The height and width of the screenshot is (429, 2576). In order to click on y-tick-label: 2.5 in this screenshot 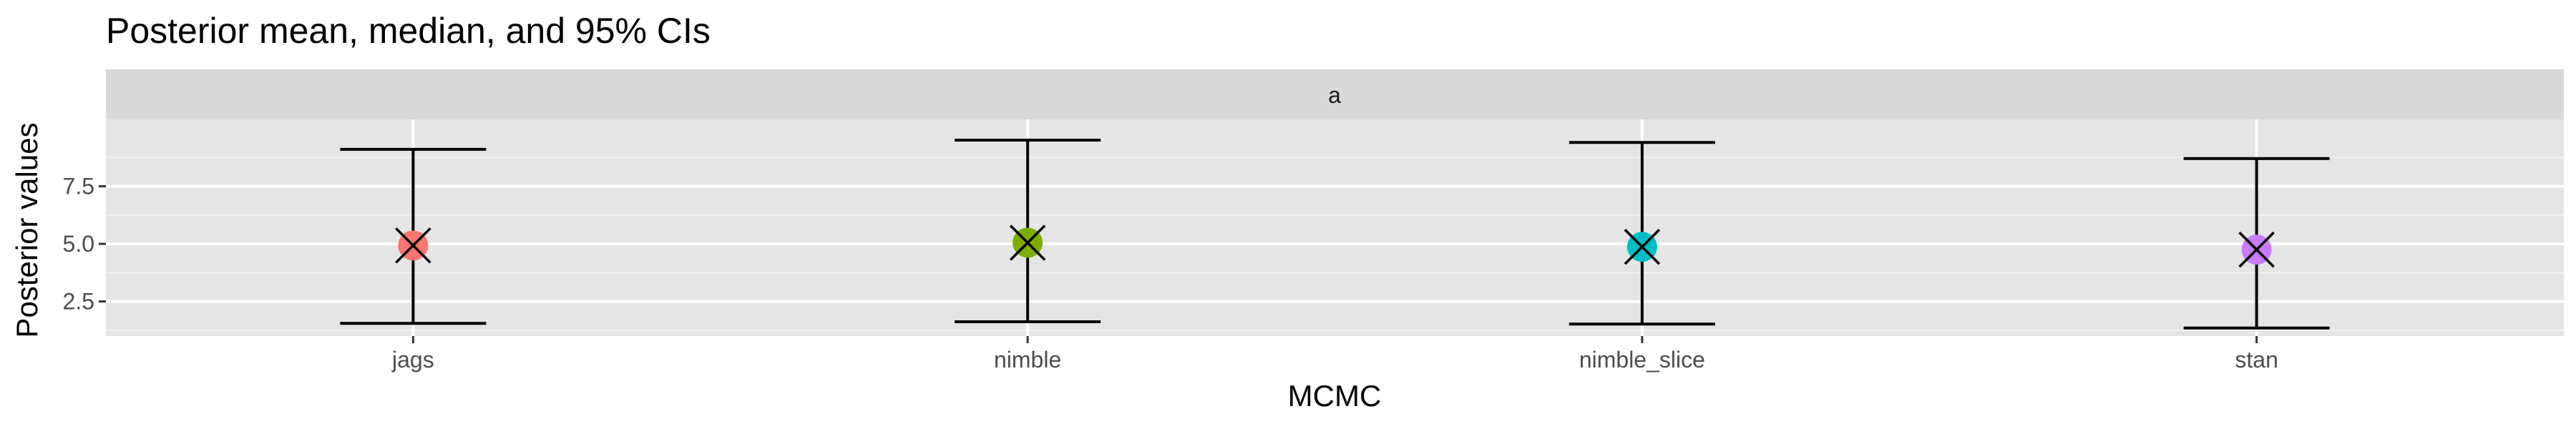, I will do `click(78, 302)`.